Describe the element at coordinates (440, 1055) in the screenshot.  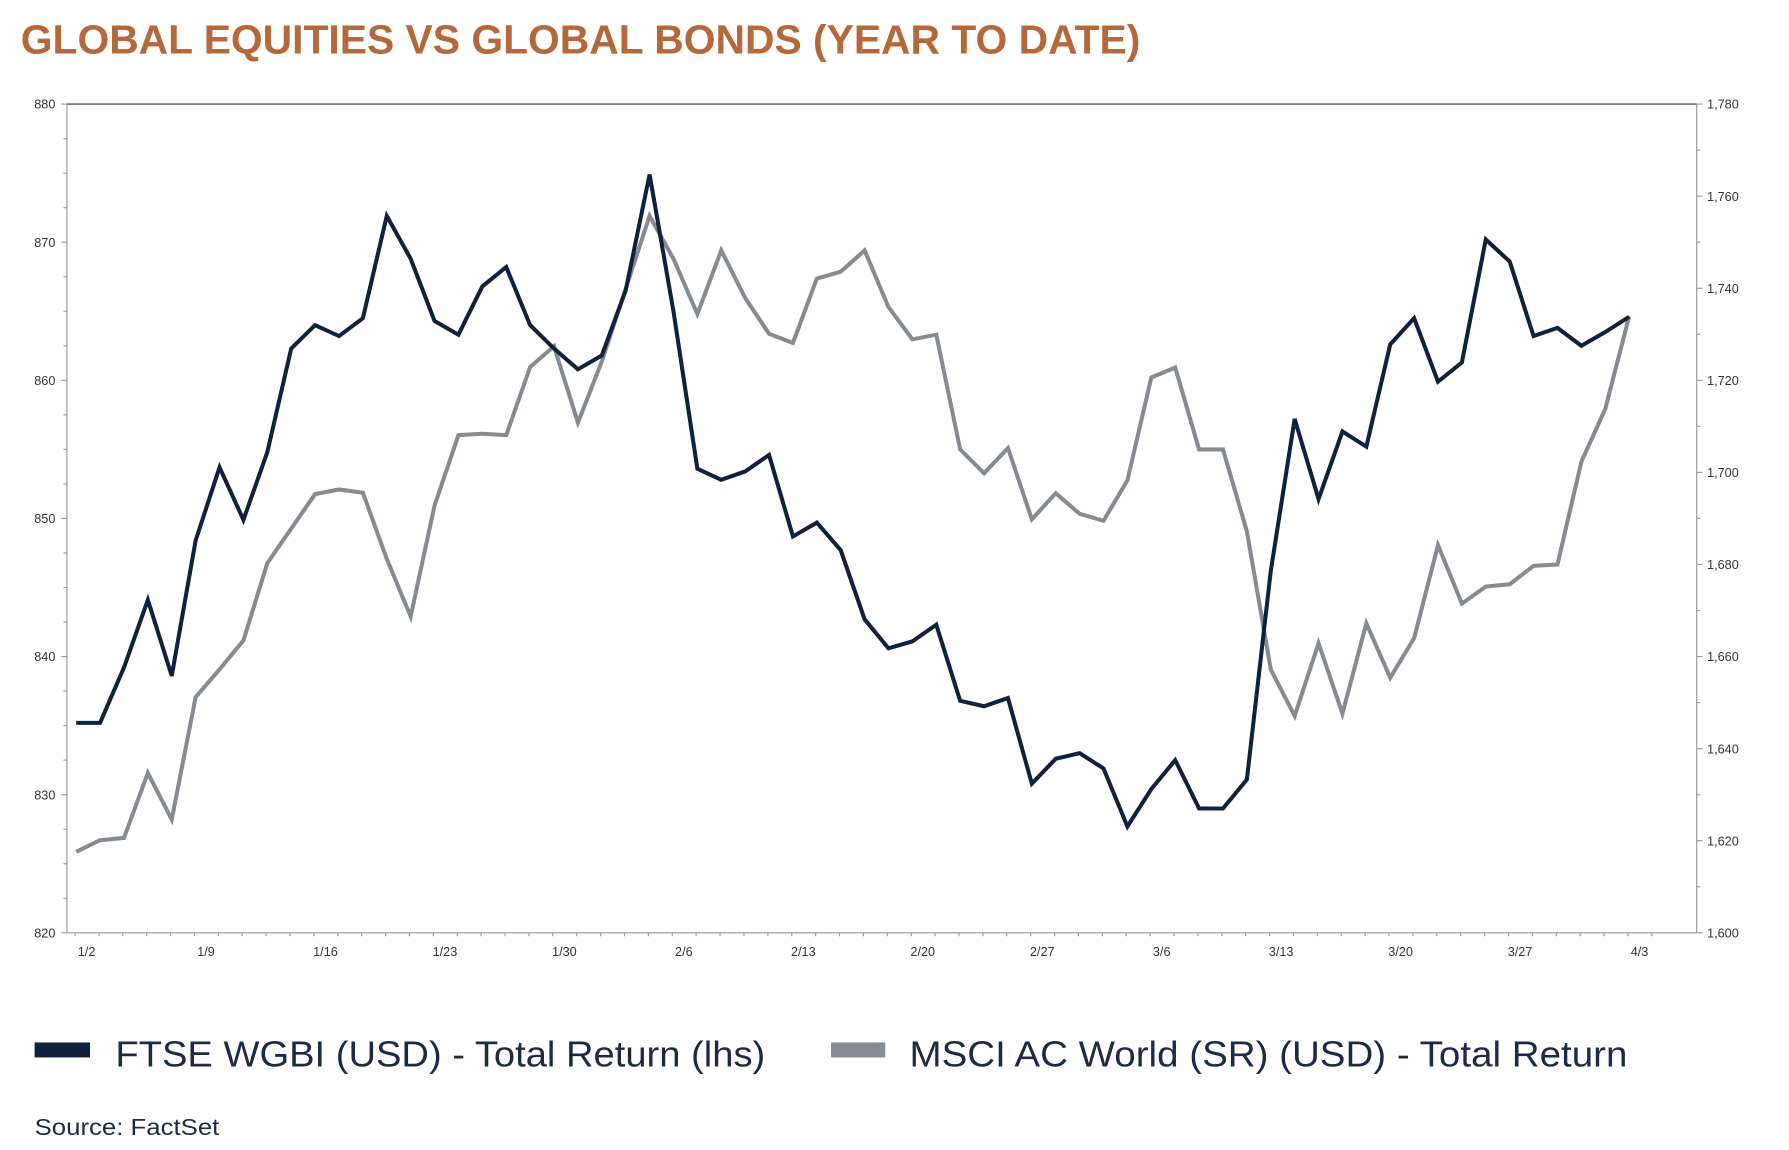
I see `legend-label-ftse: FTSE WGBI (USD) - Total Return (lhs)` at that location.